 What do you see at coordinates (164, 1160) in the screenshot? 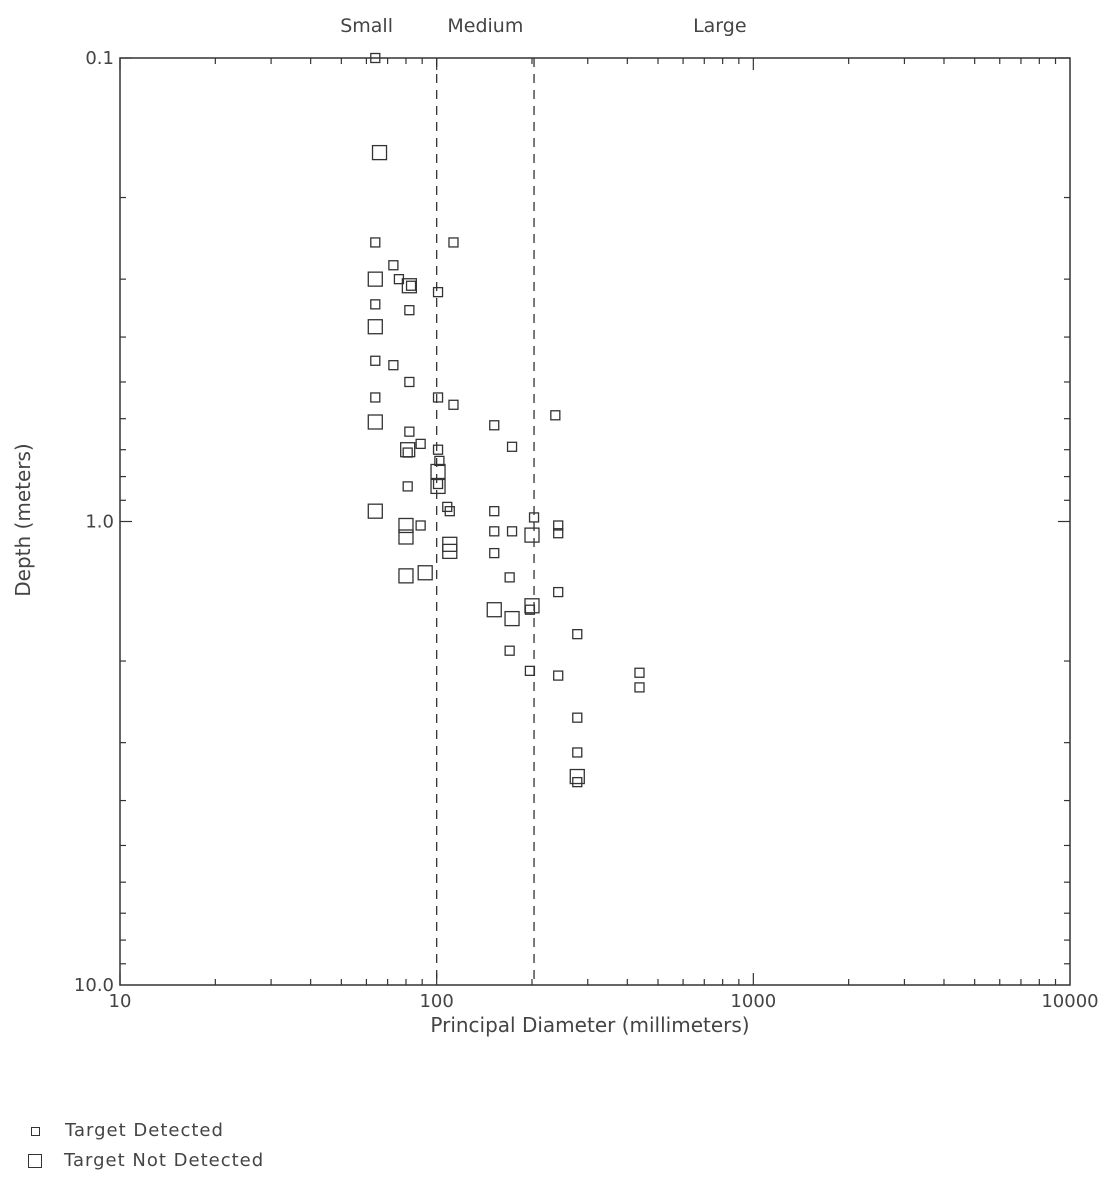
I see `legend-label-not-detected: Target Not Detected` at bounding box center [164, 1160].